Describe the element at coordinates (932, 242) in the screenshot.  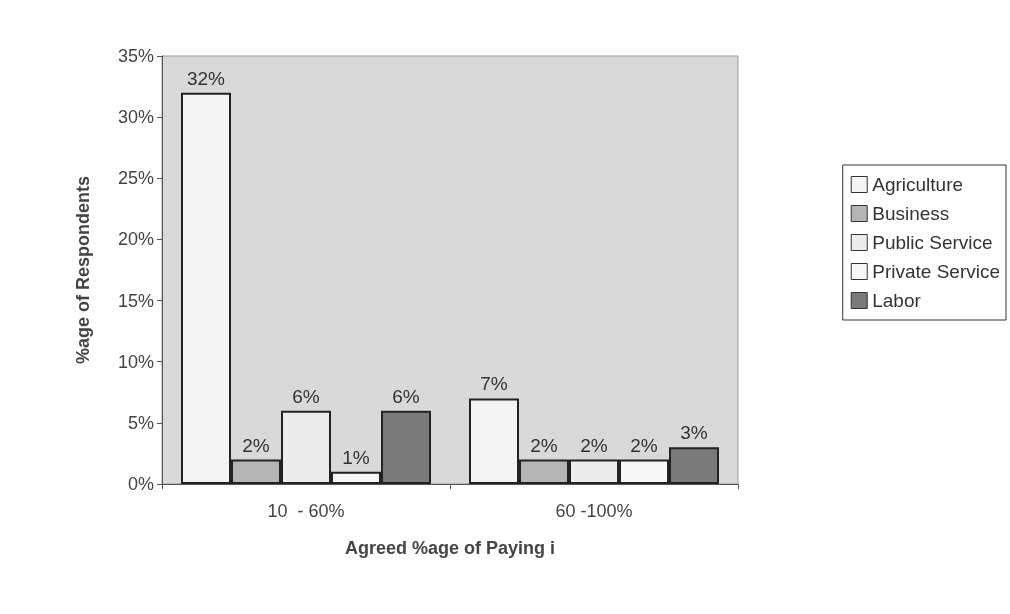
I see `legend-label: Public Service` at that location.